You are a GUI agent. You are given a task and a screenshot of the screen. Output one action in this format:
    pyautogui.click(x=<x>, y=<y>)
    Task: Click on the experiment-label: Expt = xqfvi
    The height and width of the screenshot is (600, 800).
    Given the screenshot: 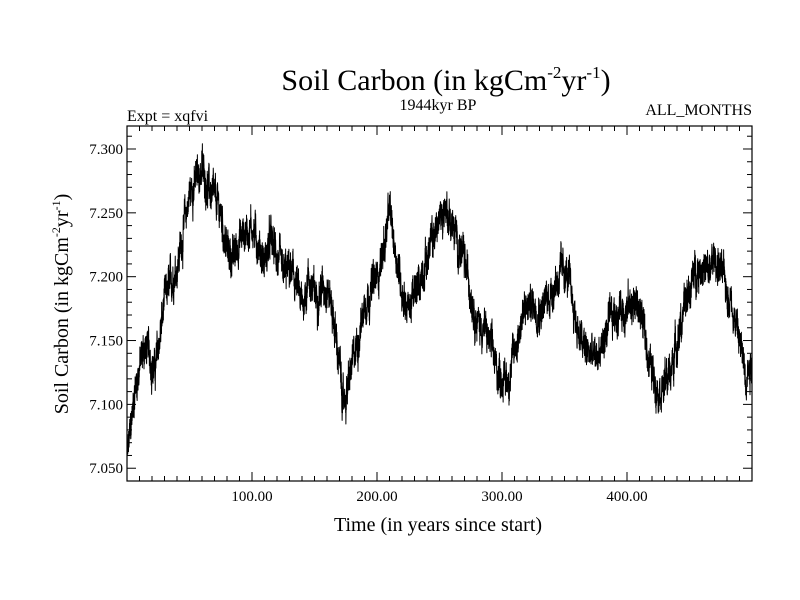 What is the action you would take?
    pyautogui.click(x=168, y=116)
    